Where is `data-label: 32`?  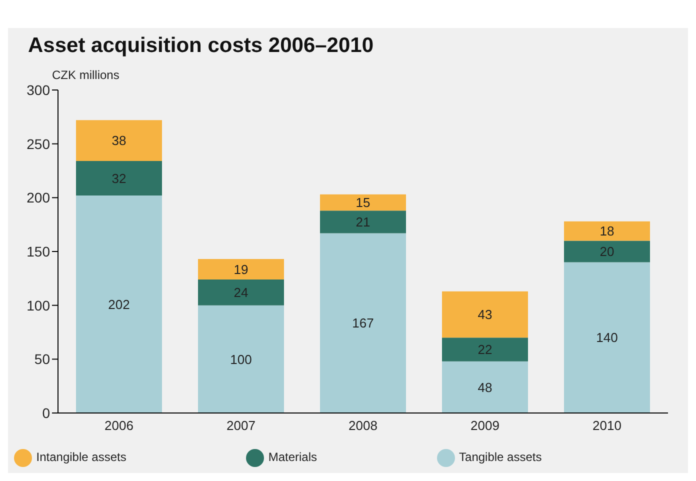
data-label: 32 is located at coordinates (119, 178).